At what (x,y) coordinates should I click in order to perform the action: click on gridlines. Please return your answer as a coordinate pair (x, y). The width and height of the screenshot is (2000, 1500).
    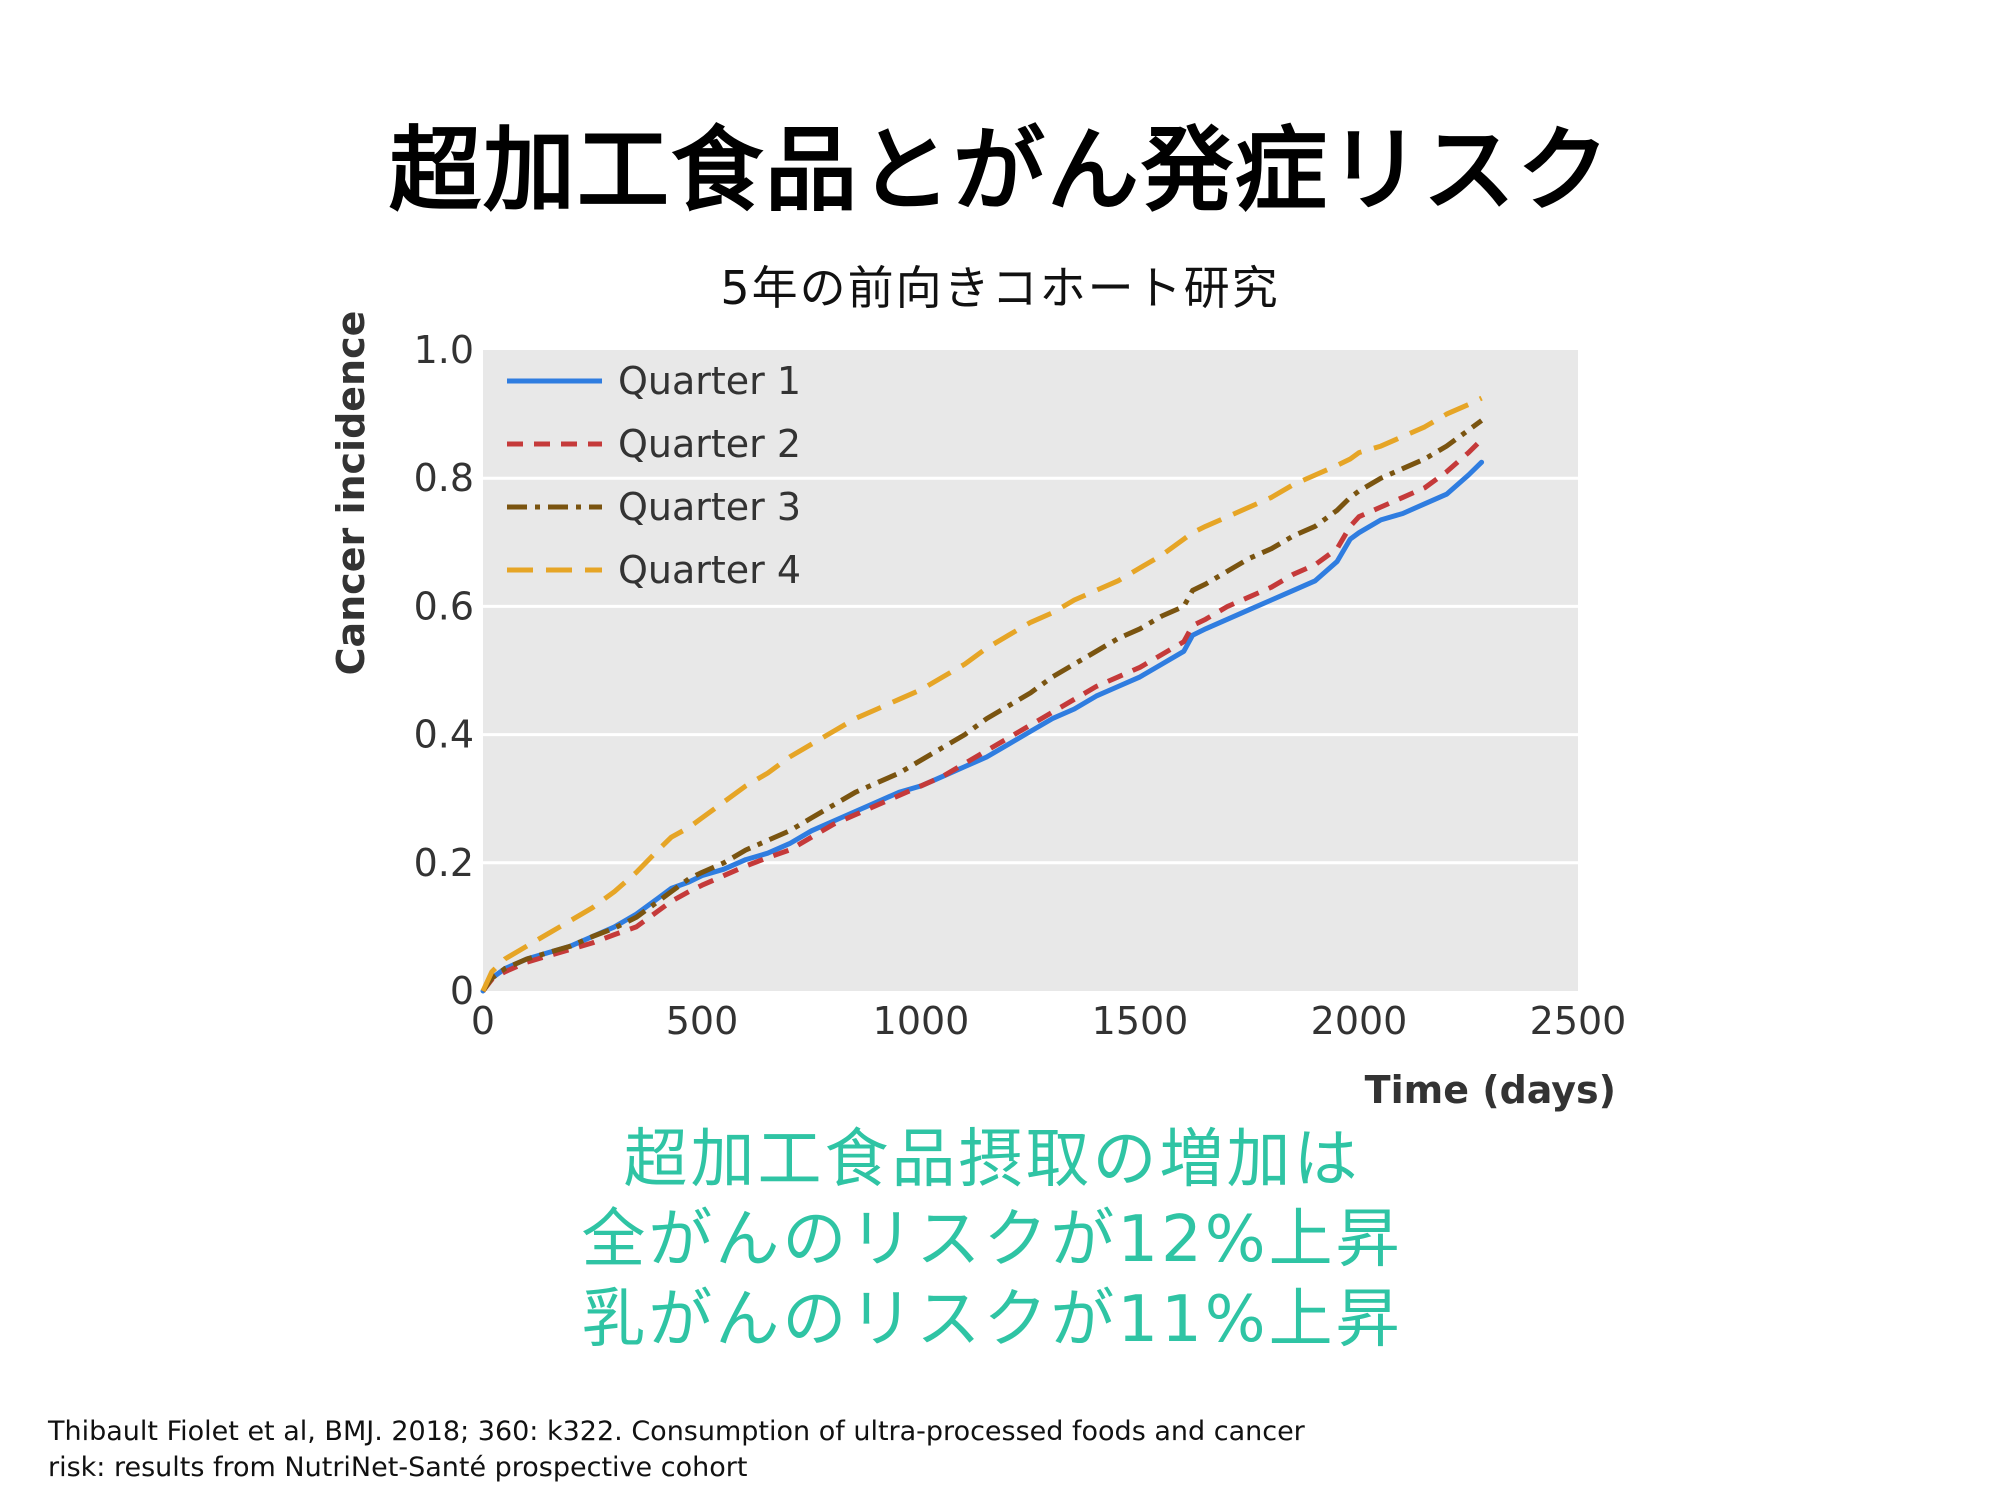
    Looking at the image, I should click on (1030, 670).